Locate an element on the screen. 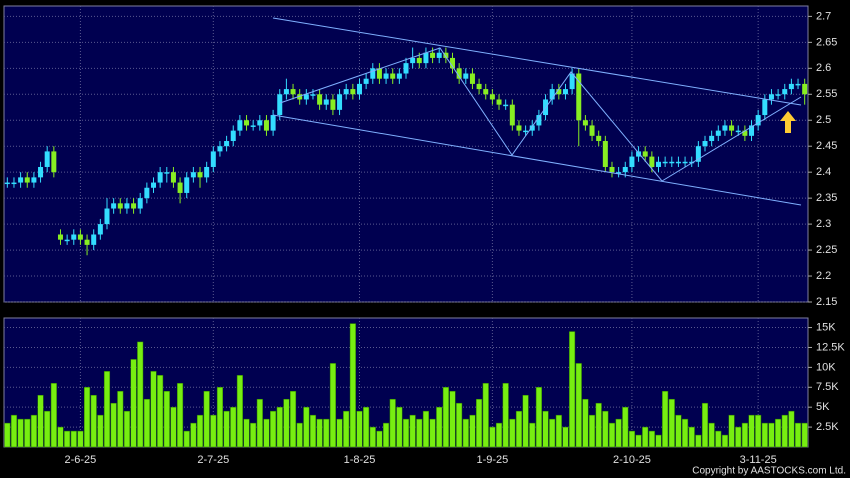 The width and height of the screenshot is (850, 478). y-tick-label: 2.15 is located at coordinates (826, 302).